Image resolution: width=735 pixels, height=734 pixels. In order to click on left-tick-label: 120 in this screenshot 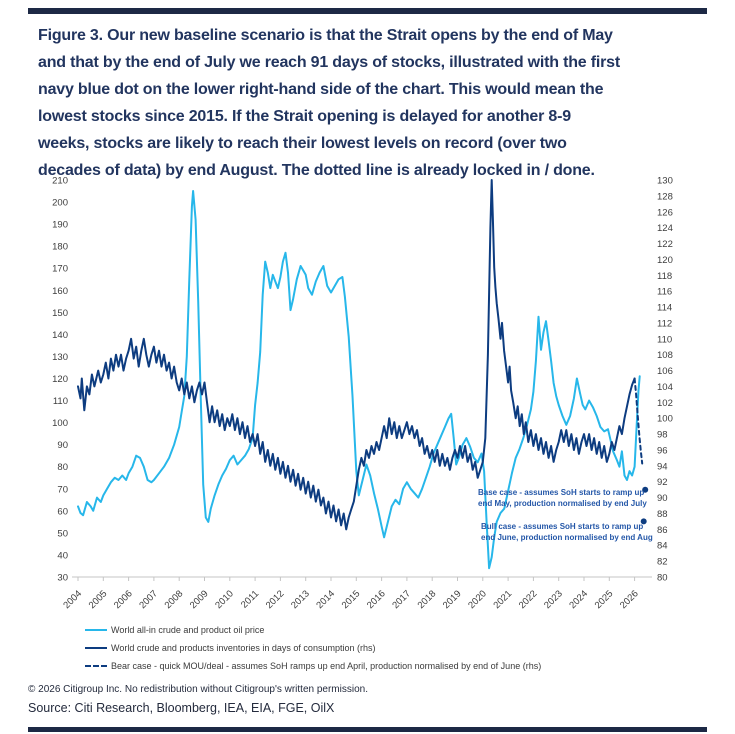, I will do `click(60, 379)`.